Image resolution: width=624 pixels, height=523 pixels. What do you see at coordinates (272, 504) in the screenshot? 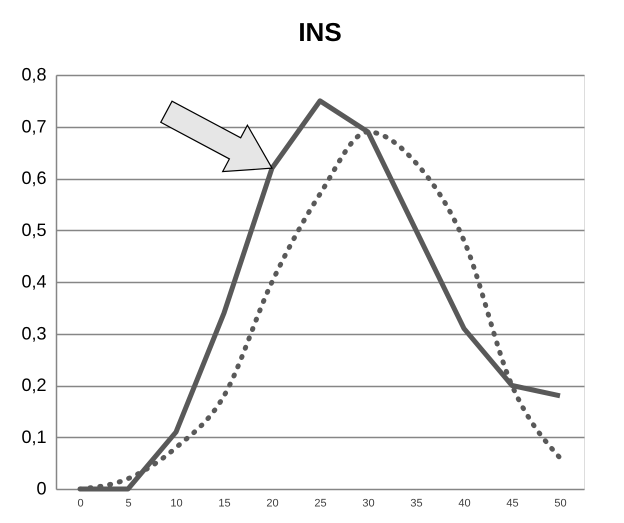
I see `x-tick-label: 20` at bounding box center [272, 504].